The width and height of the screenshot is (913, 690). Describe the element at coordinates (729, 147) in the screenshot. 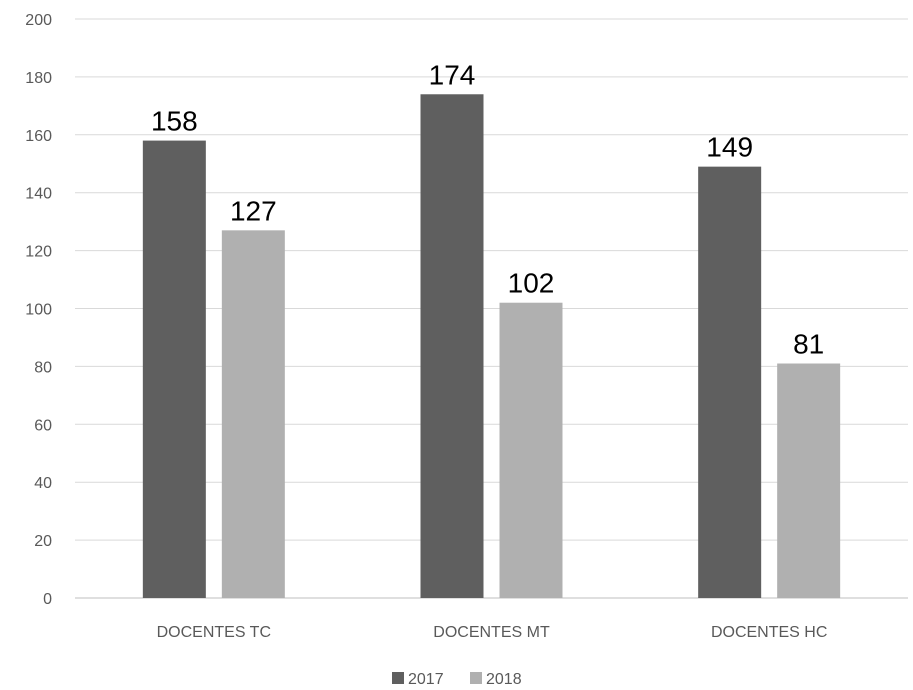

I see `data-label: 149` at that location.